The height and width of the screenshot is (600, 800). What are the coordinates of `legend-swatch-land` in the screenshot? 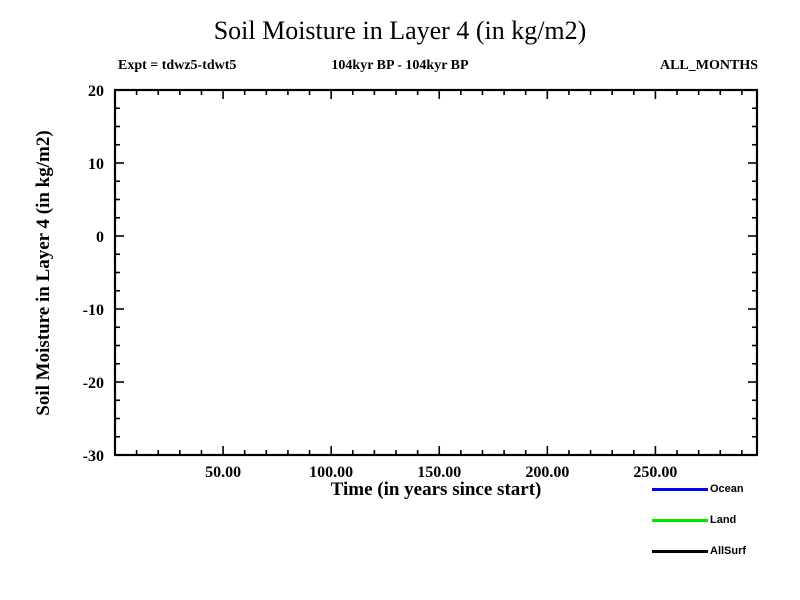 It's located at (680, 520).